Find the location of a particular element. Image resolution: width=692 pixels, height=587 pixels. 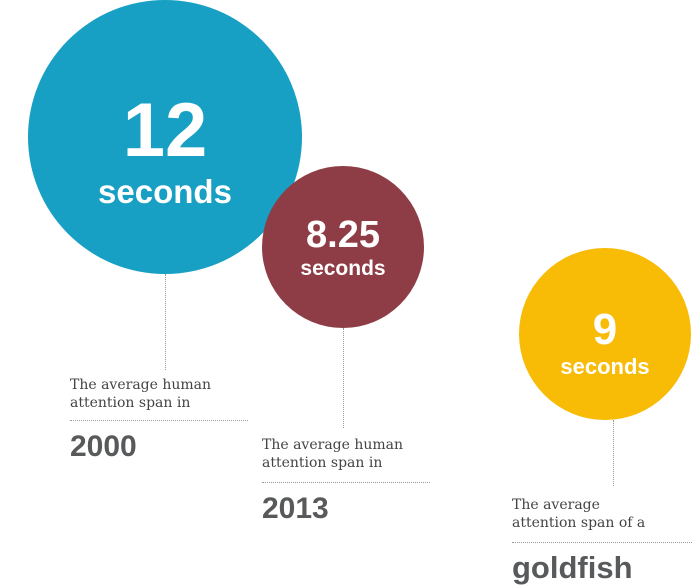

caption-2013: The average human attention span in is located at coordinates (362, 454).